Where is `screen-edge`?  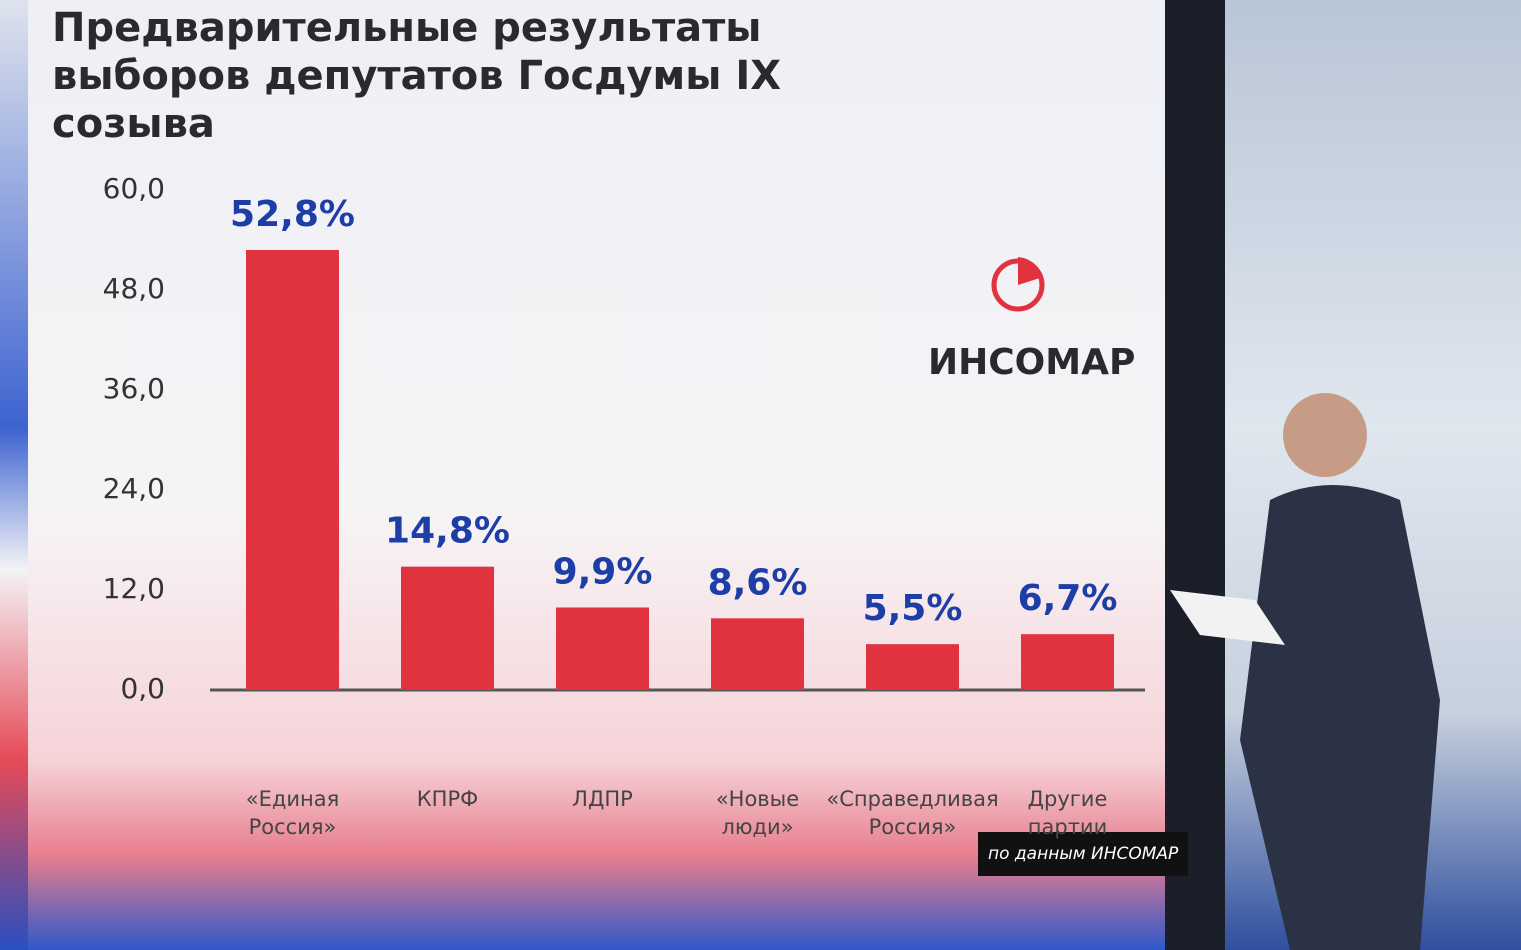
screen-edge is located at coordinates (14, 475).